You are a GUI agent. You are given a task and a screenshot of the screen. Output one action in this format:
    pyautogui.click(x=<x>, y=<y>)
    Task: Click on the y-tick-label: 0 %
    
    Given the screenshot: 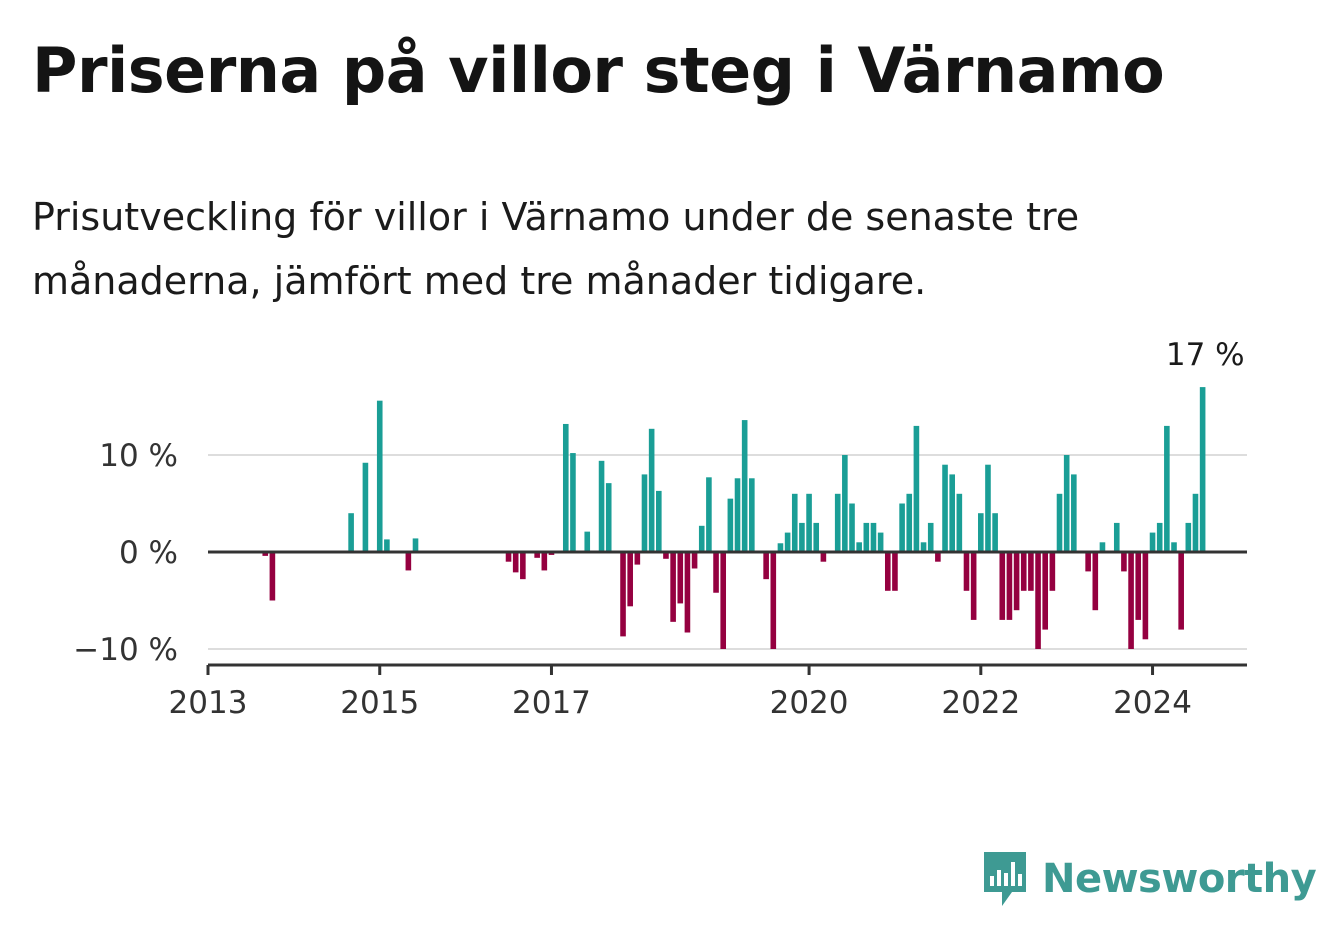 What is the action you would take?
    pyautogui.click(x=148, y=553)
    